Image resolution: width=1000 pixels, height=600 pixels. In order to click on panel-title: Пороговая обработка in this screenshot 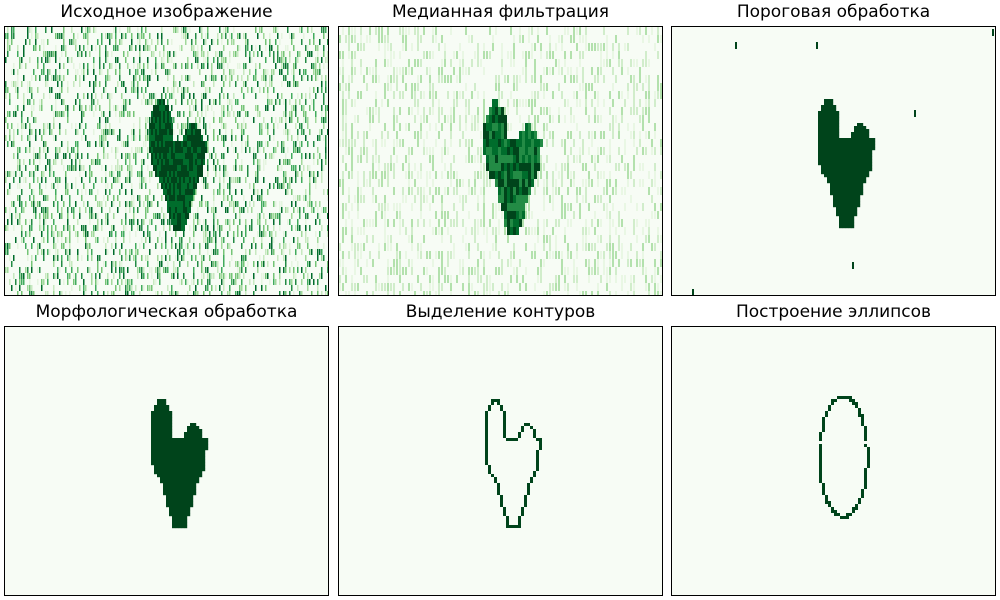, I will do `click(833, 12)`.